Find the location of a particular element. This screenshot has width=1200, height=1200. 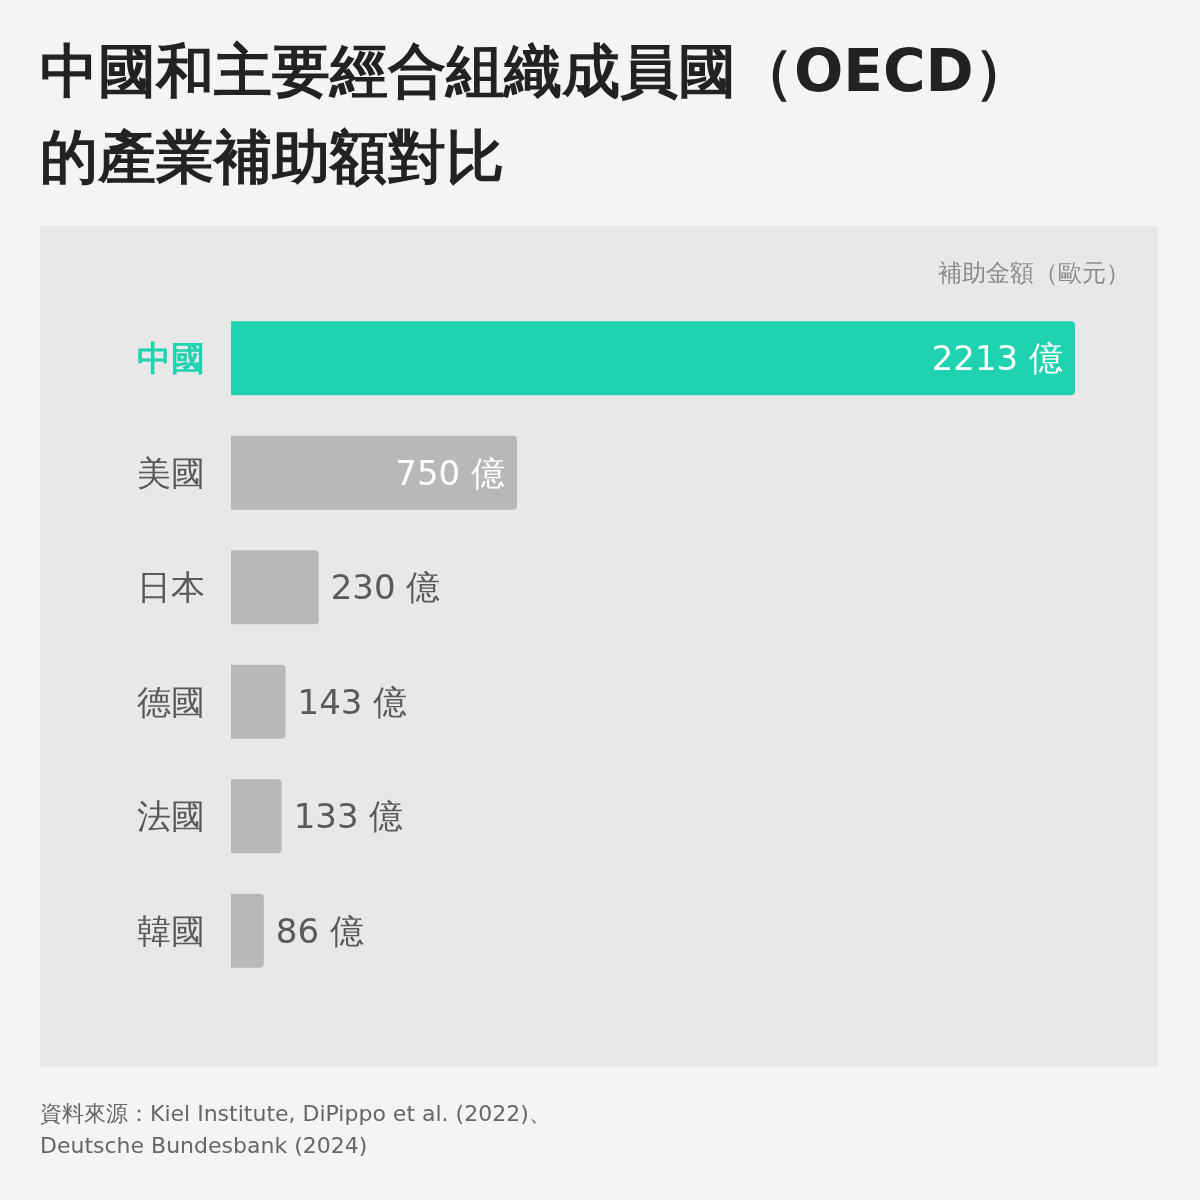

y-tick-label: 韓國 is located at coordinates (171, 930).